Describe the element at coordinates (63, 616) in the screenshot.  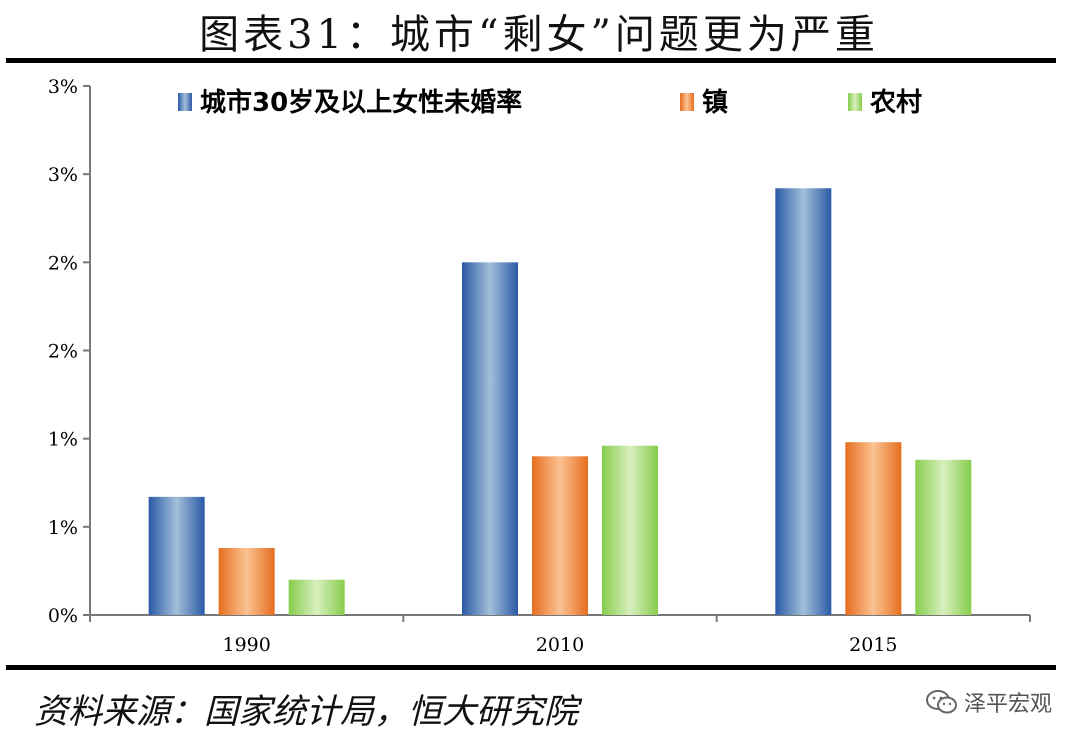
I see `y-tick-label: 0%` at that location.